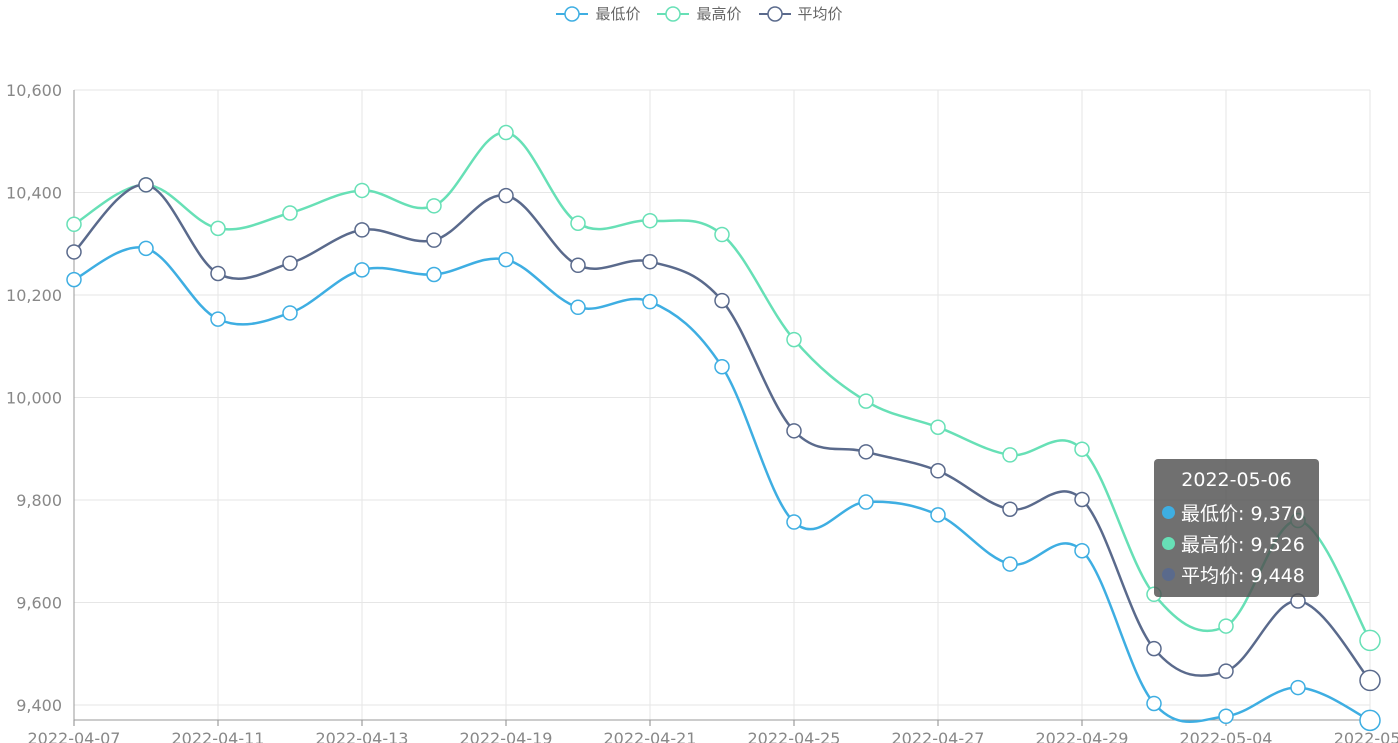 This screenshot has height=743, width=1398. Describe the element at coordinates (1082, 736) in the screenshot. I see `x-tick-label: 2022-04-29` at that location.